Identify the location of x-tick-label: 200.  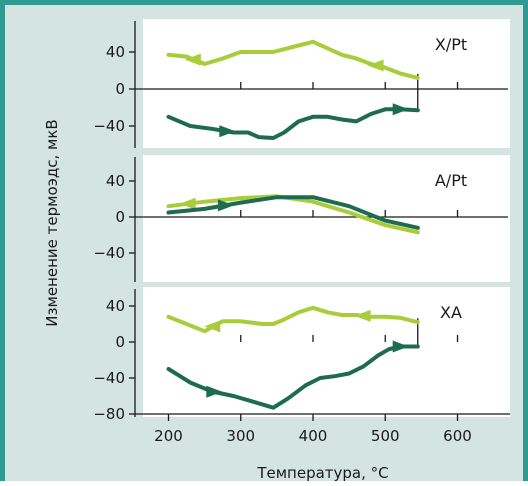
(168, 436).